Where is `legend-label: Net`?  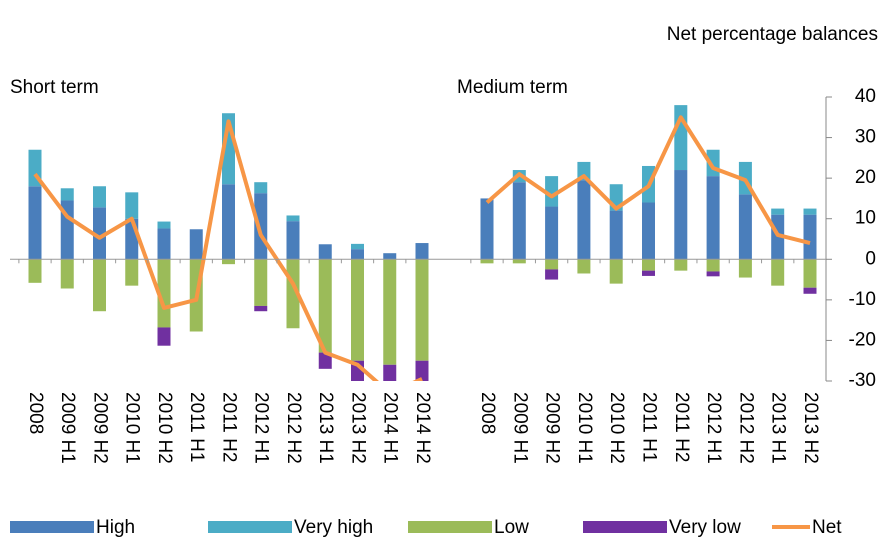 legend-label: Net is located at coordinates (827, 527).